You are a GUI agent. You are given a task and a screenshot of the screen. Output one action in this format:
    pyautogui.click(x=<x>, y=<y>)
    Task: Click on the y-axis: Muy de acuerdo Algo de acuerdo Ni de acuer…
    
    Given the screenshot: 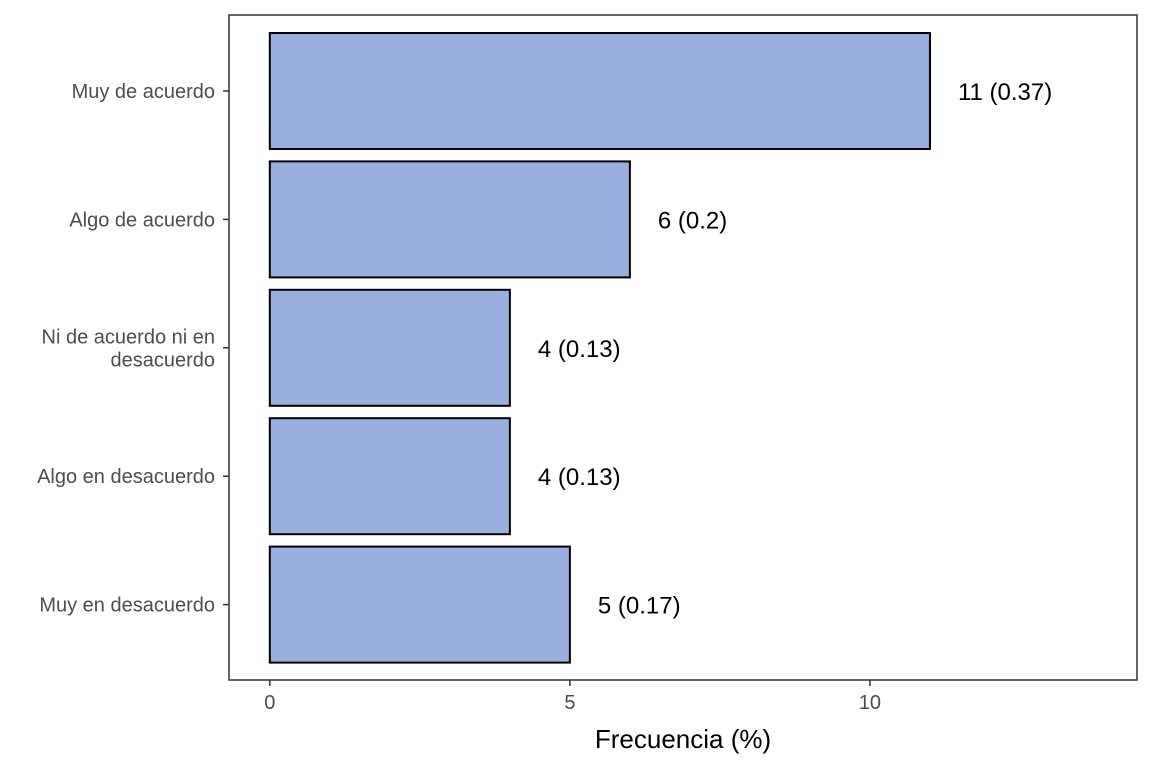 What is the action you would take?
    pyautogui.click(x=133, y=349)
    